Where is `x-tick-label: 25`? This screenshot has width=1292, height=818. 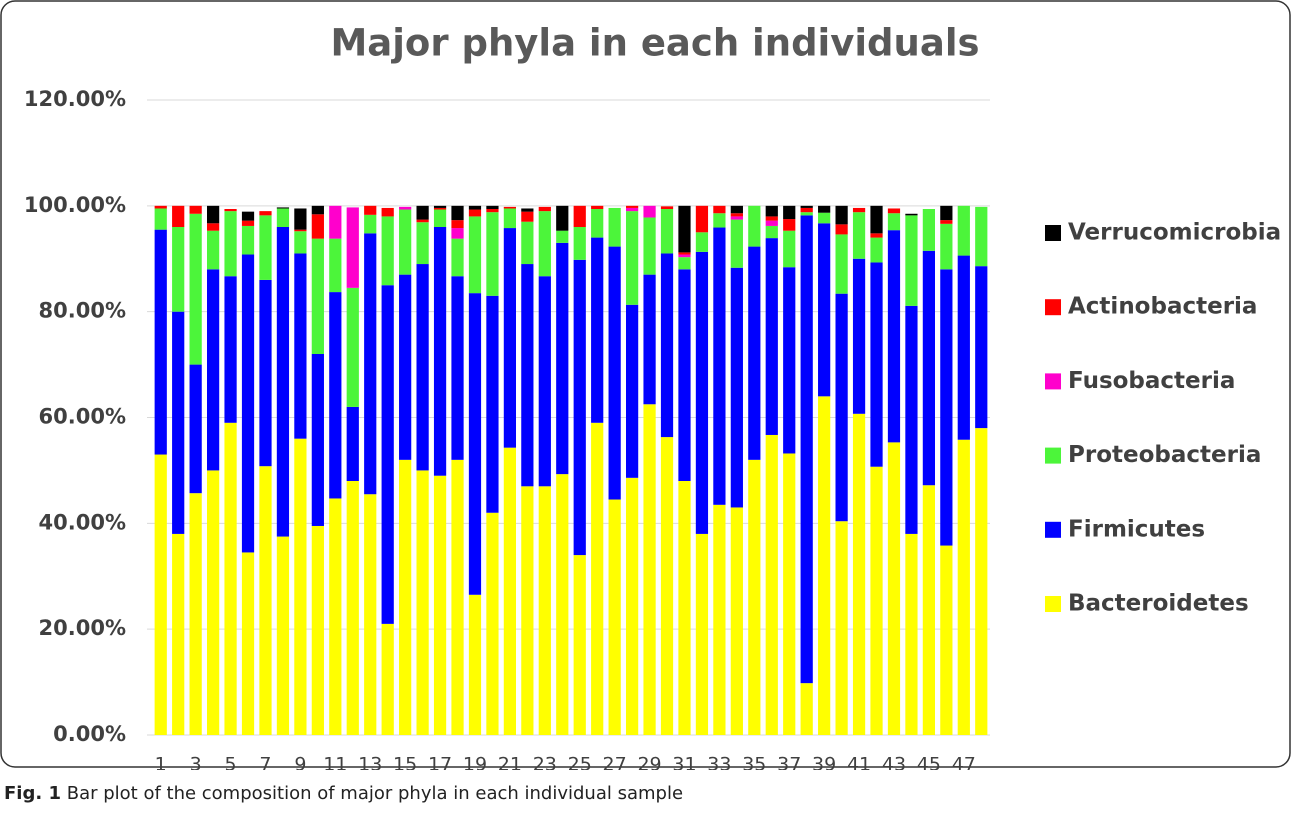
x-tick-label: 25 is located at coordinates (580, 762).